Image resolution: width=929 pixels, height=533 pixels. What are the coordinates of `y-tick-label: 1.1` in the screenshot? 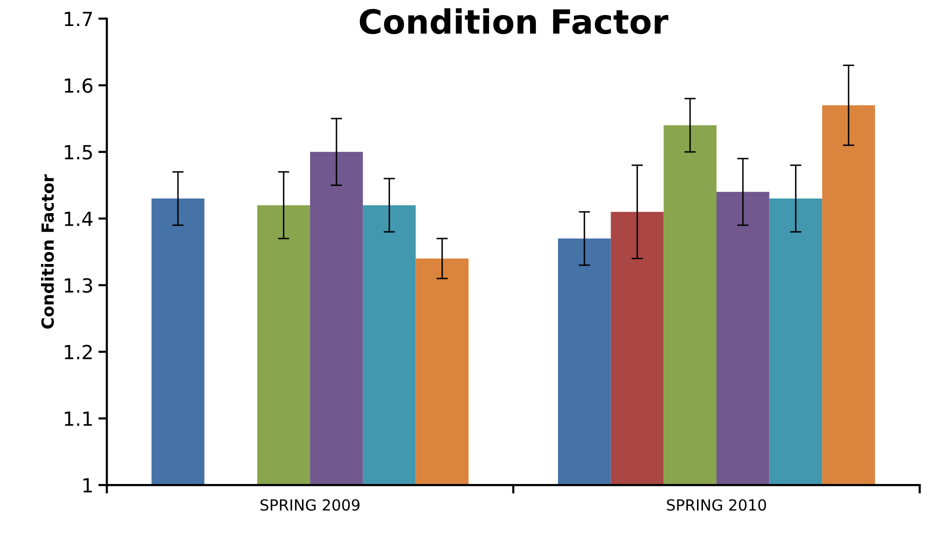 It's located at (78, 419).